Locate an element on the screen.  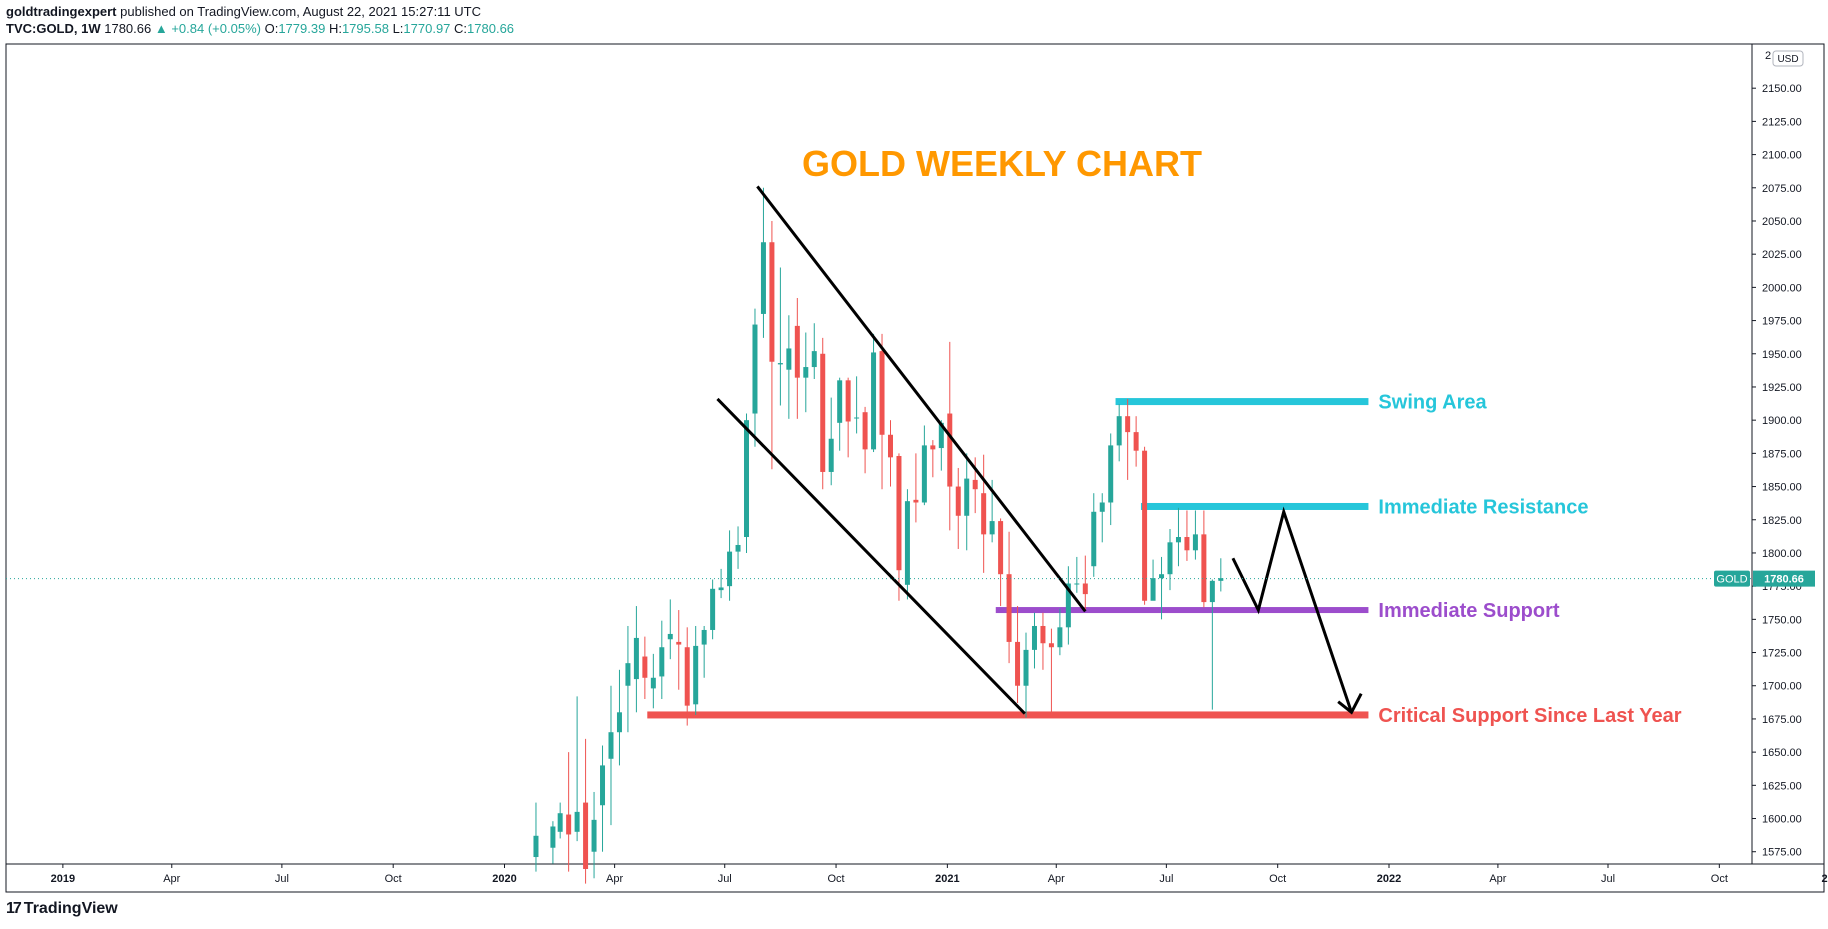
low-value: 1770.97 is located at coordinates (427, 28).